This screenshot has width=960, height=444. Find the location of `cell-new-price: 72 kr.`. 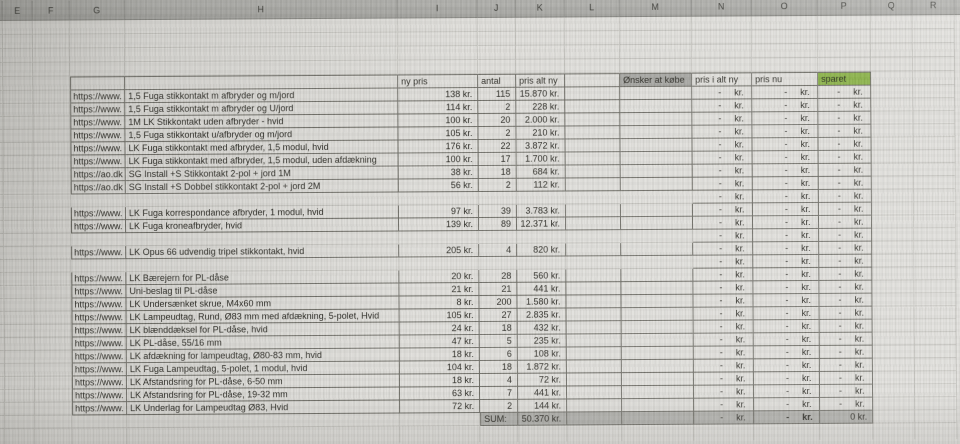

cell-new-price: 72 kr. is located at coordinates (440, 407).